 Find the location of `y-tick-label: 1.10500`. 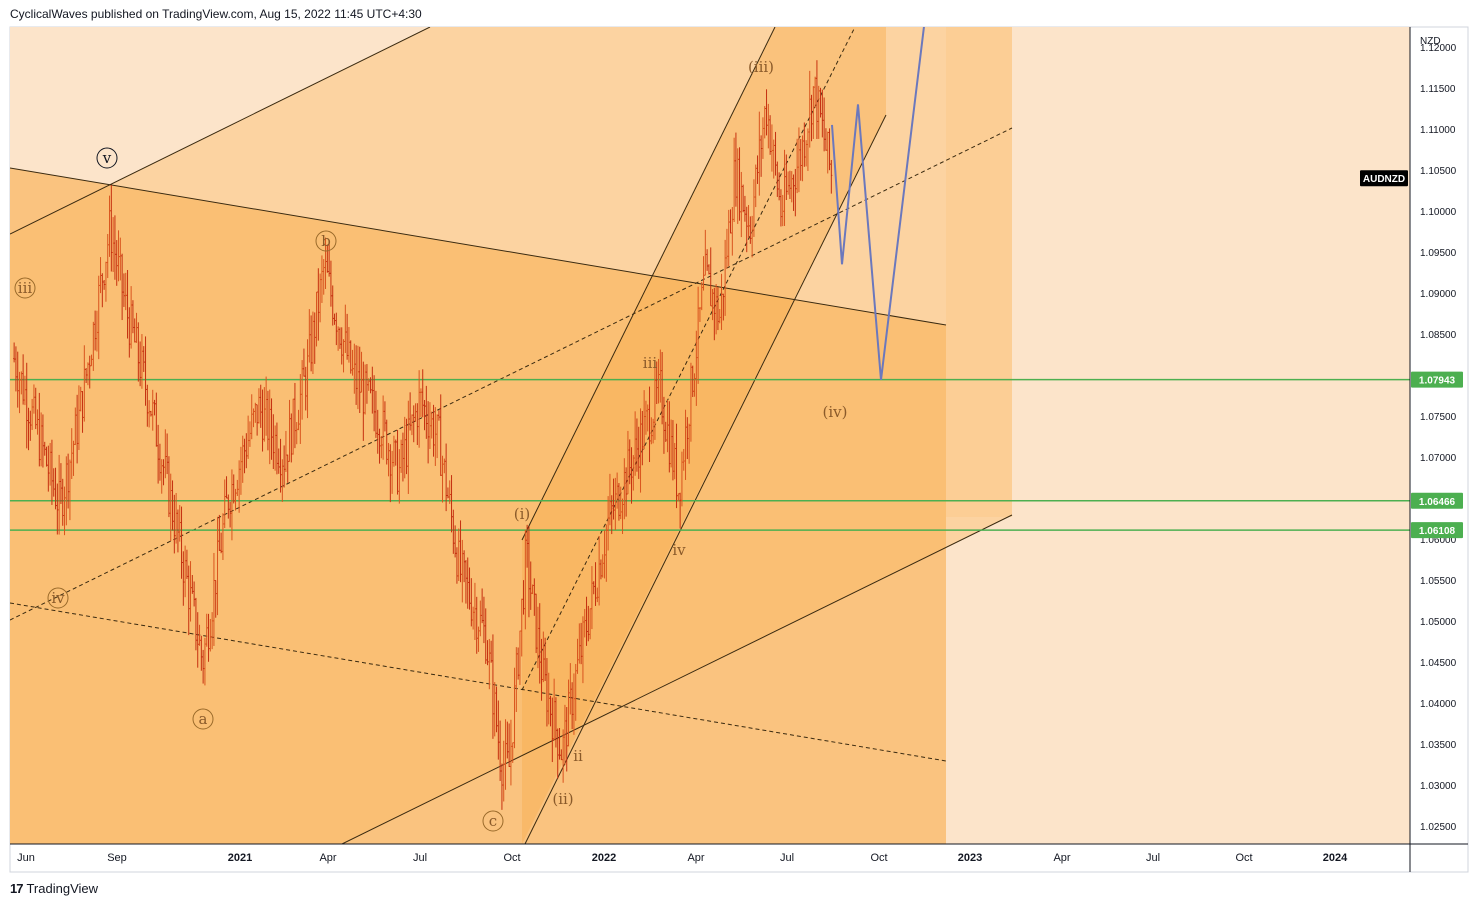

y-tick-label: 1.10500 is located at coordinates (1438, 171).